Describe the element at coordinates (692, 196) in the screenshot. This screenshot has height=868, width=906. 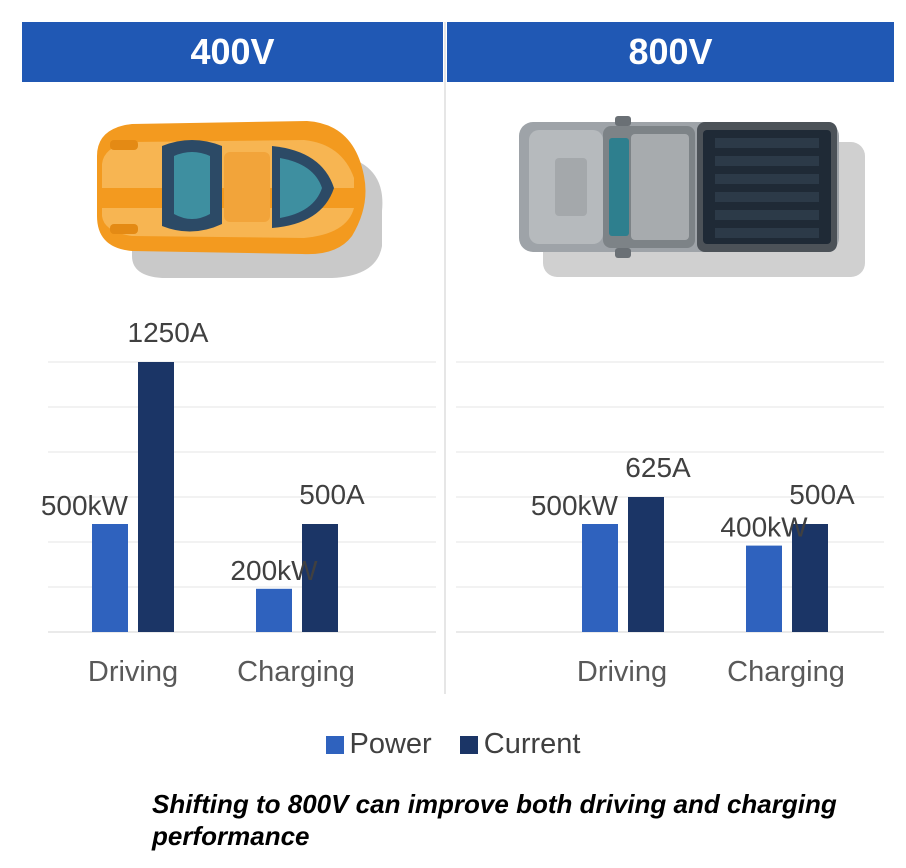
I see `pickup-truck-icon` at that location.